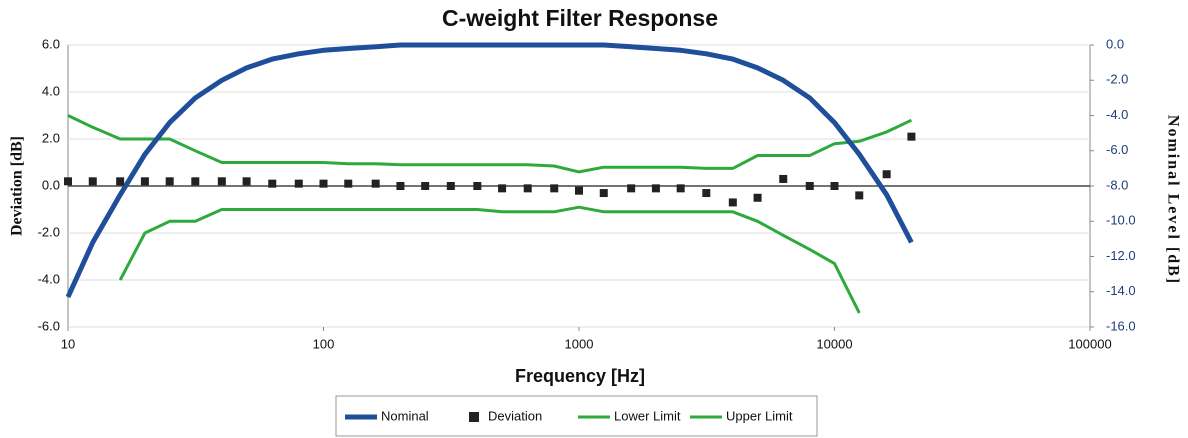 Image resolution: width=1188 pixels, height=438 pixels. Describe the element at coordinates (515, 415) in the screenshot. I see `legend-label: Deviation` at that location.